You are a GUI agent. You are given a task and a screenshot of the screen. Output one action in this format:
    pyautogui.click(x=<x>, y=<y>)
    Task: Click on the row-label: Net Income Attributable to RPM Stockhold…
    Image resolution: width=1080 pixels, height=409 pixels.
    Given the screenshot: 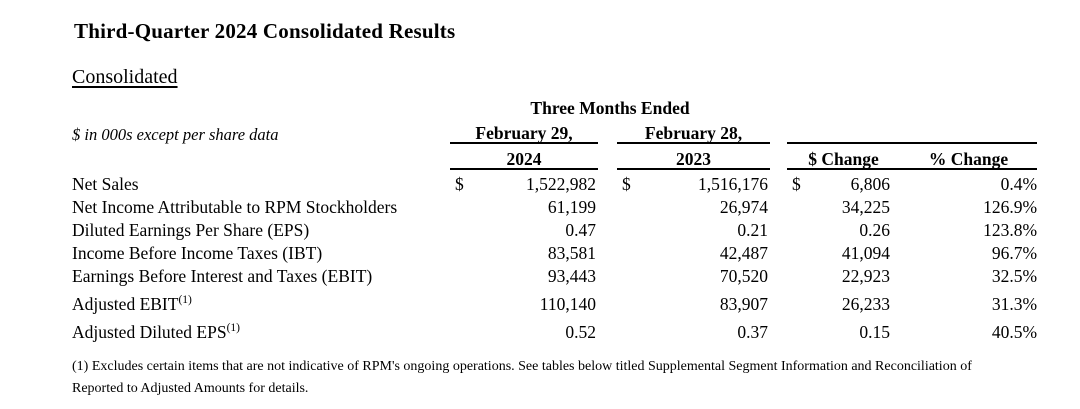 What is the action you would take?
    pyautogui.click(x=261, y=204)
    